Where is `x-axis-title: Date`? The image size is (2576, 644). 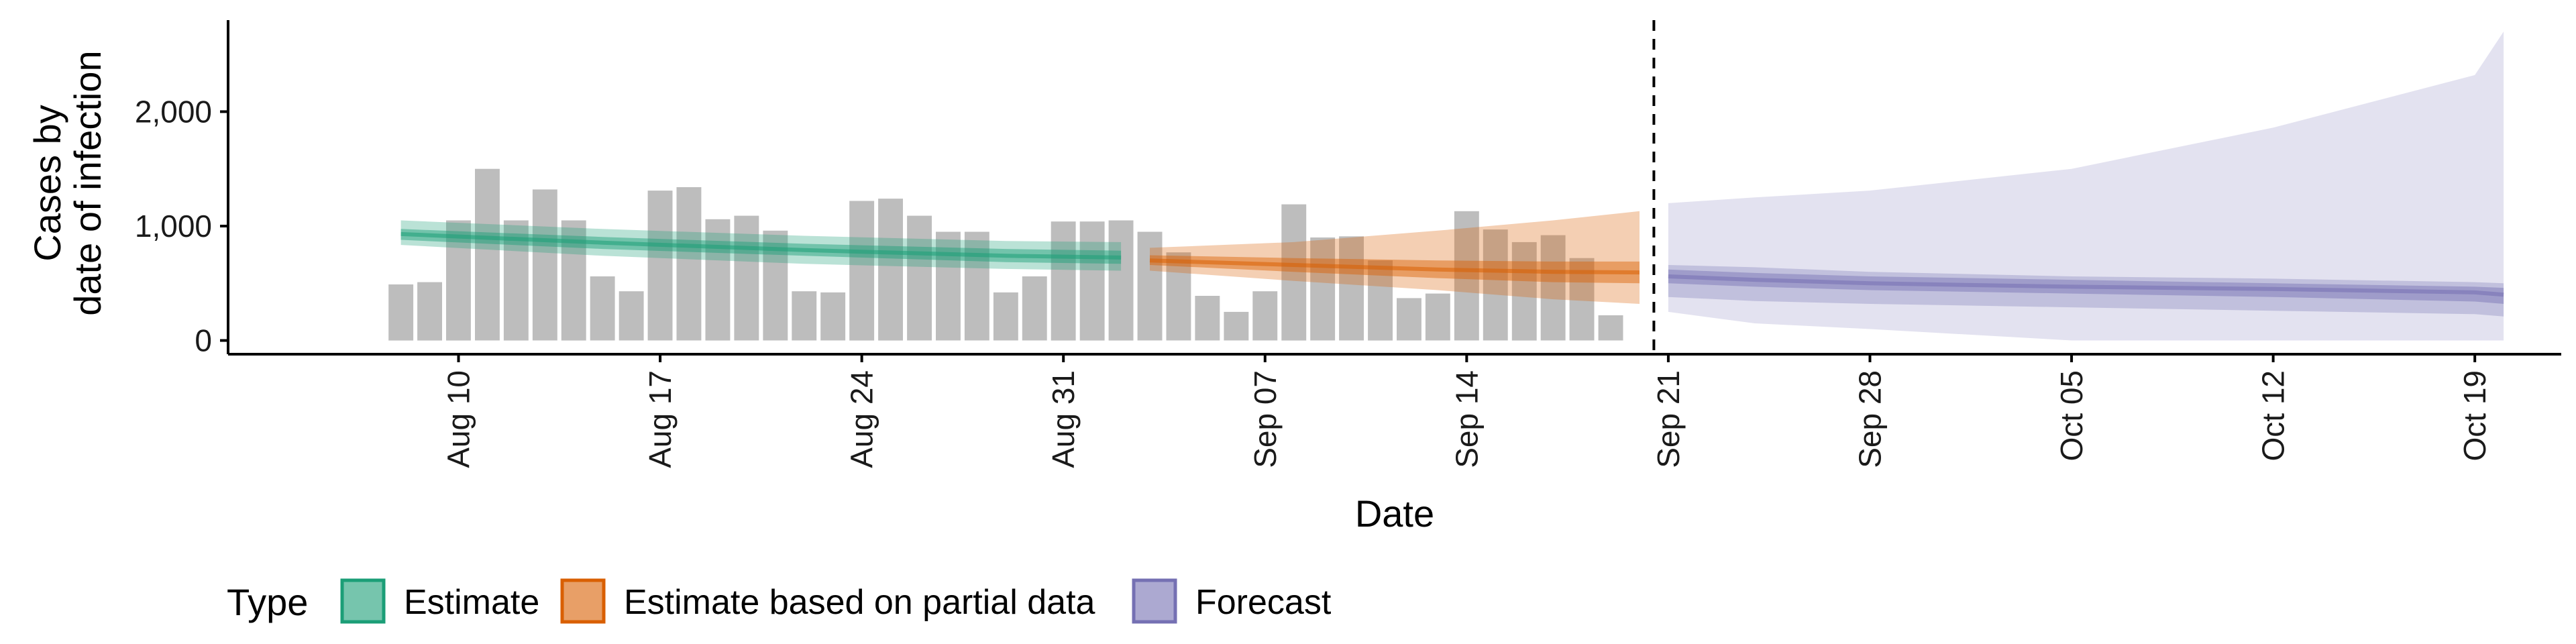 x-axis-title: Date is located at coordinates (1394, 513).